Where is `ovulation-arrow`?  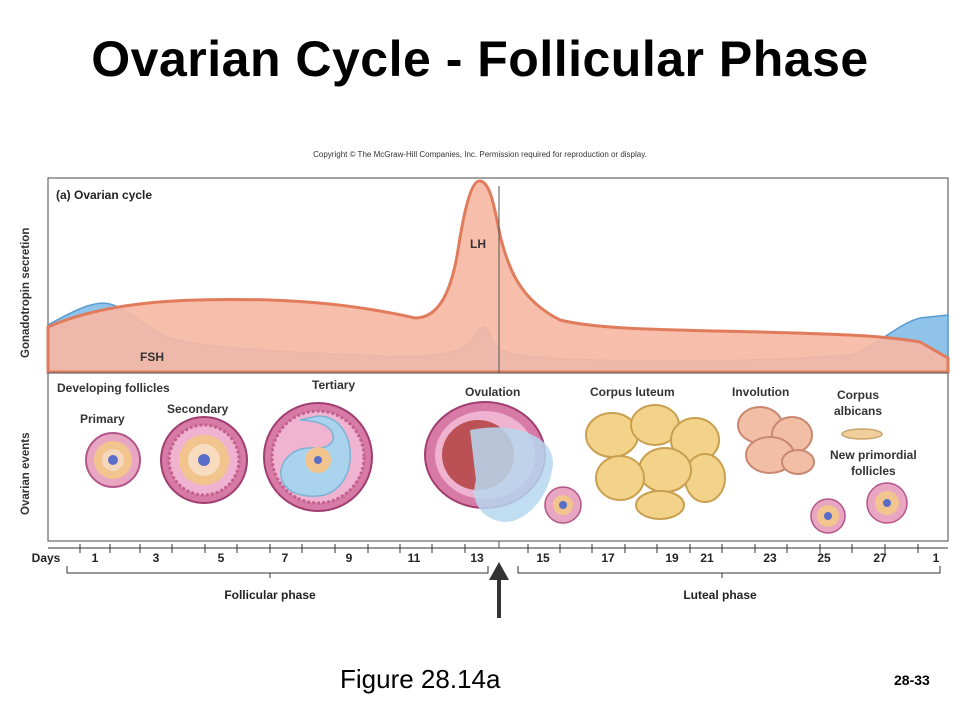 ovulation-arrow is located at coordinates (499, 590).